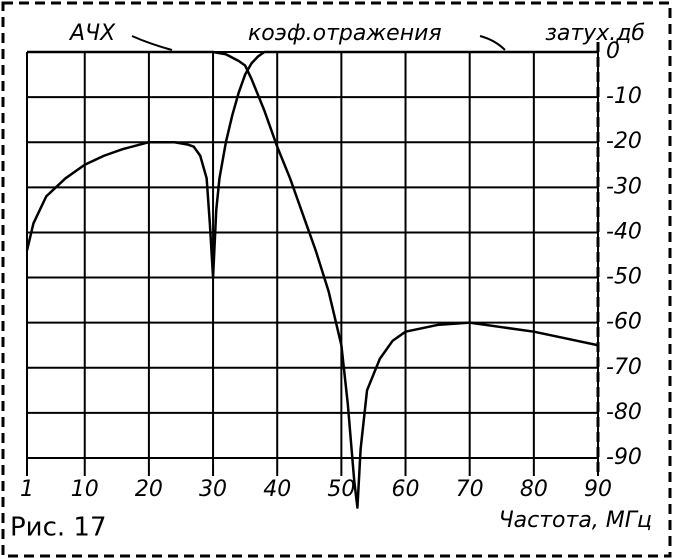  Describe the element at coordinates (492, 43) in the screenshot. I see `refl-pointer` at that location.